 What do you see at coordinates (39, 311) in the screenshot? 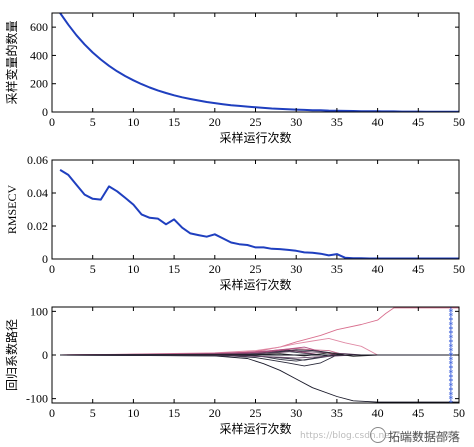
I see `y-tick-label: 100` at bounding box center [39, 311].